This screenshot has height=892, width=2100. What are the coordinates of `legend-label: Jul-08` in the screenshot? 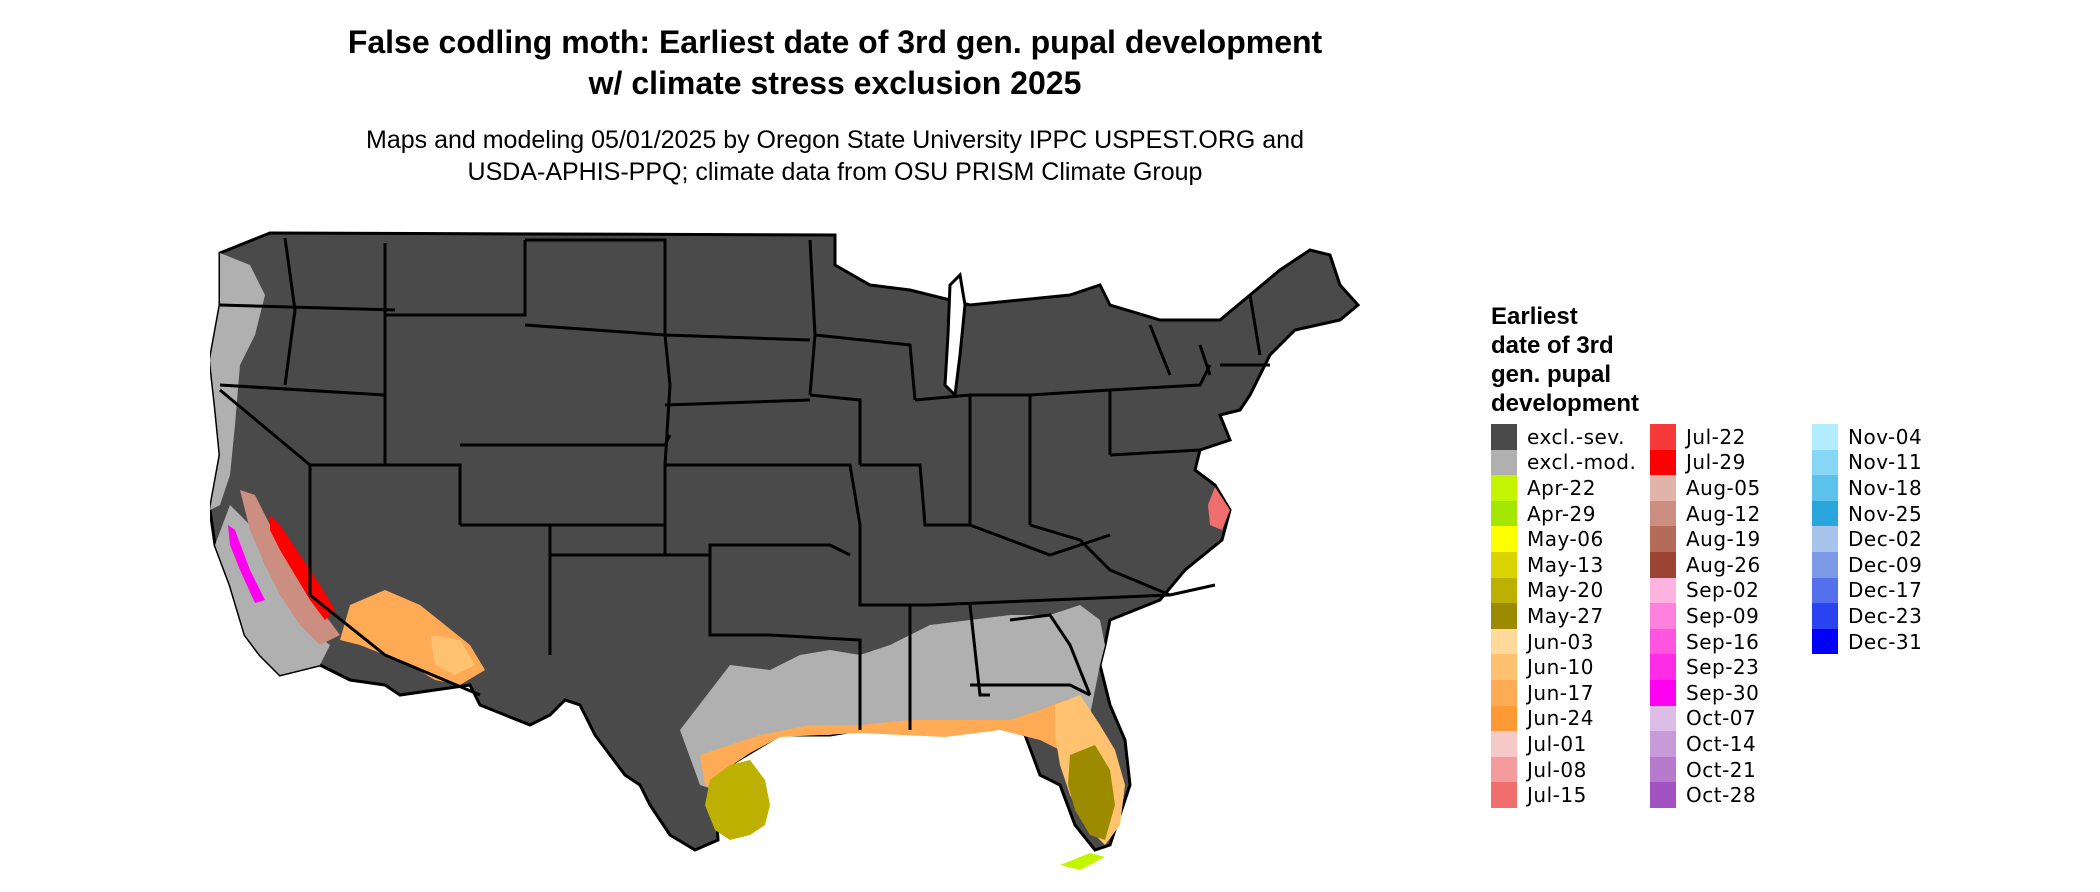 It's located at (1557, 769).